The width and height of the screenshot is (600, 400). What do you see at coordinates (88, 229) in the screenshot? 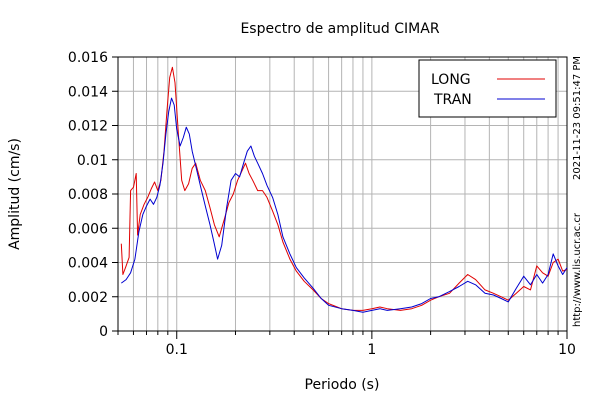
I see `y-tick-label: 0.006` at bounding box center [88, 229].